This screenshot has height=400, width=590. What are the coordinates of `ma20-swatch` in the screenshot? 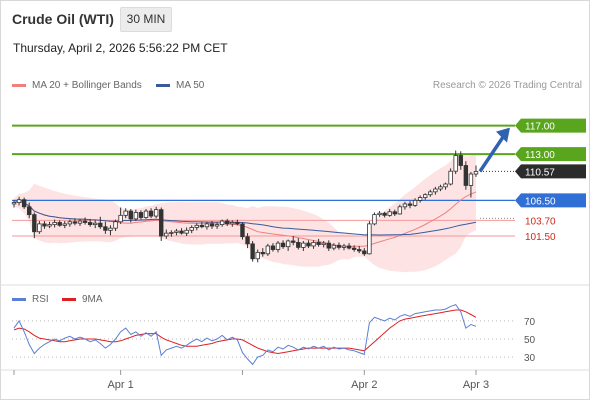 It's located at (19, 85).